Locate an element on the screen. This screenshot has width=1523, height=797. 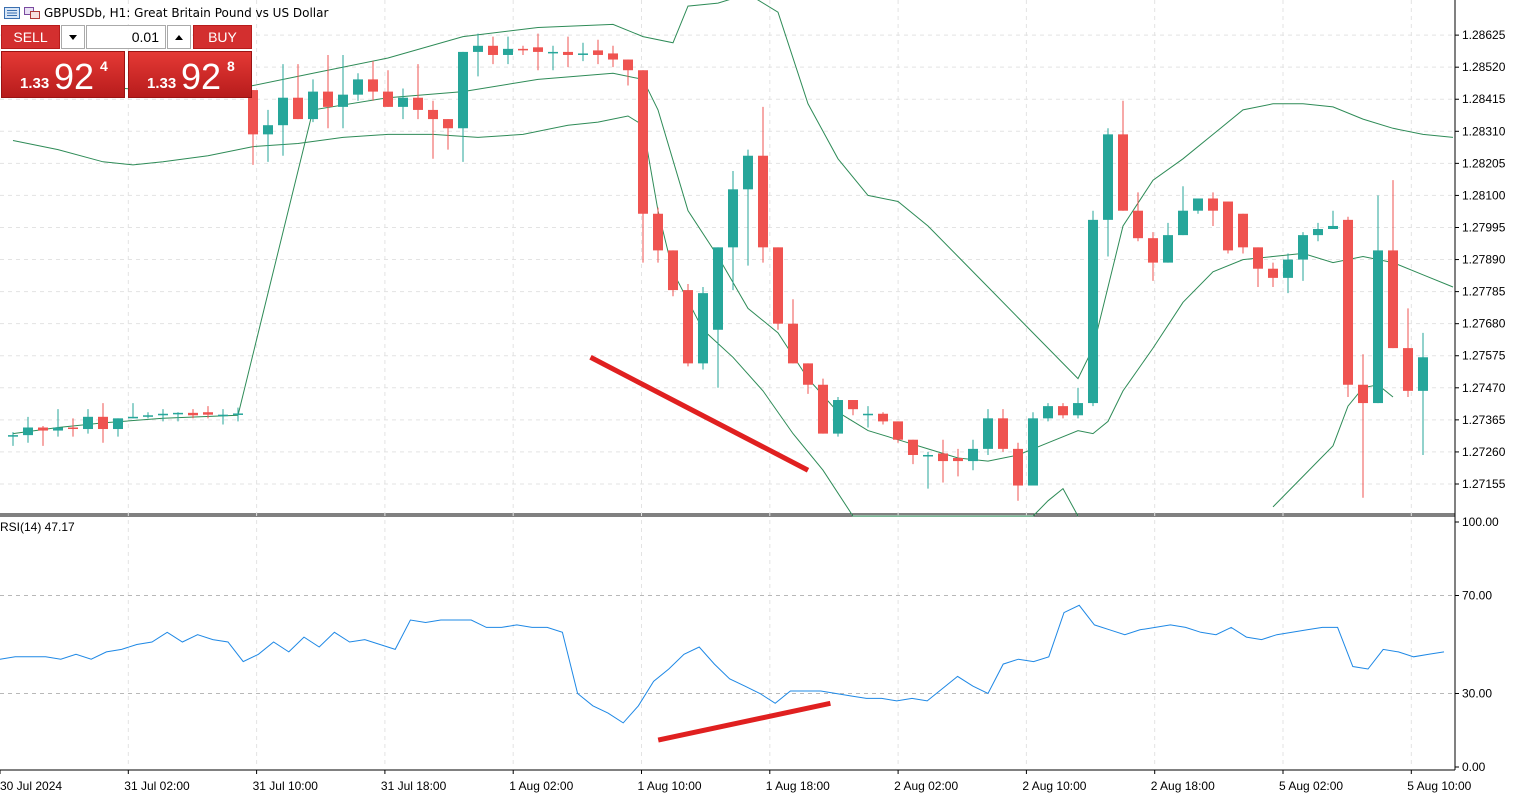
price-tick-label: 1.27995 is located at coordinates (1484, 227).